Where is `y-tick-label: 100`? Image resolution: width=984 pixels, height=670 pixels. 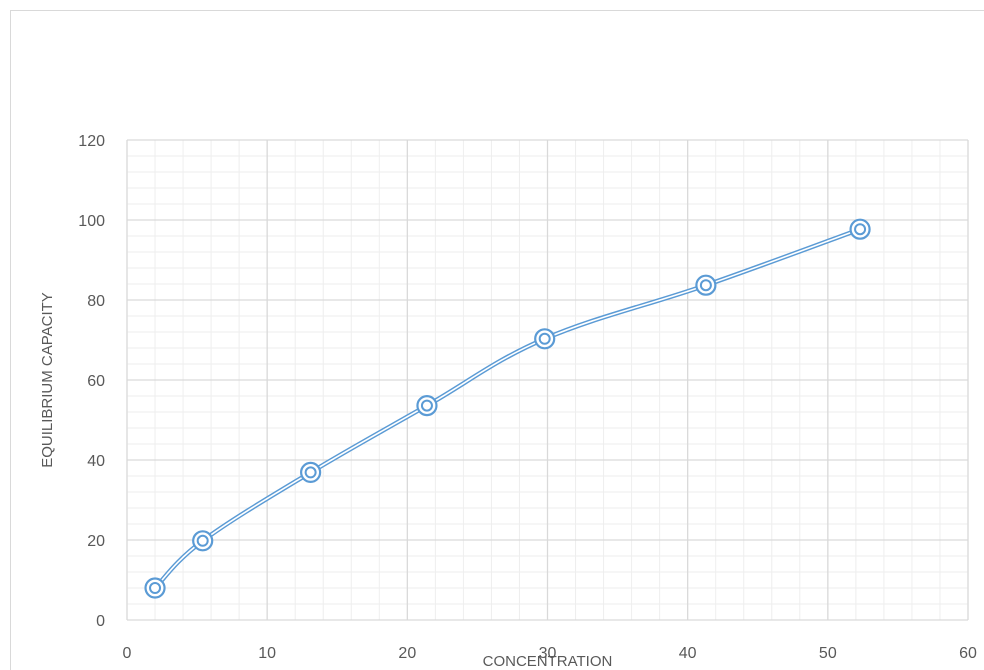 y-tick-label: 100 is located at coordinates (91, 221).